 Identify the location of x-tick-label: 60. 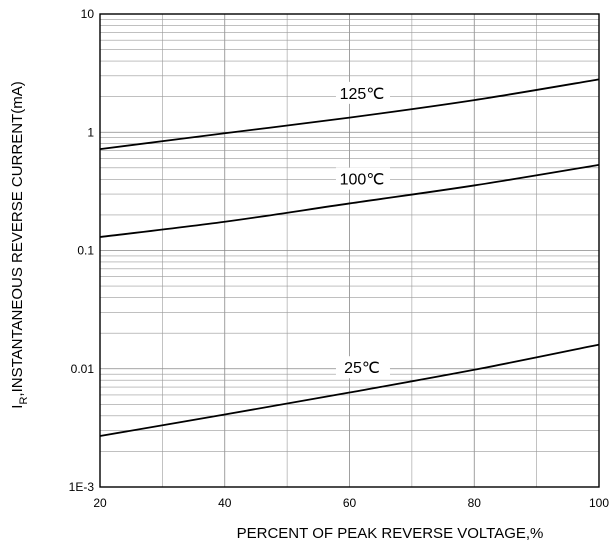
(350, 503).